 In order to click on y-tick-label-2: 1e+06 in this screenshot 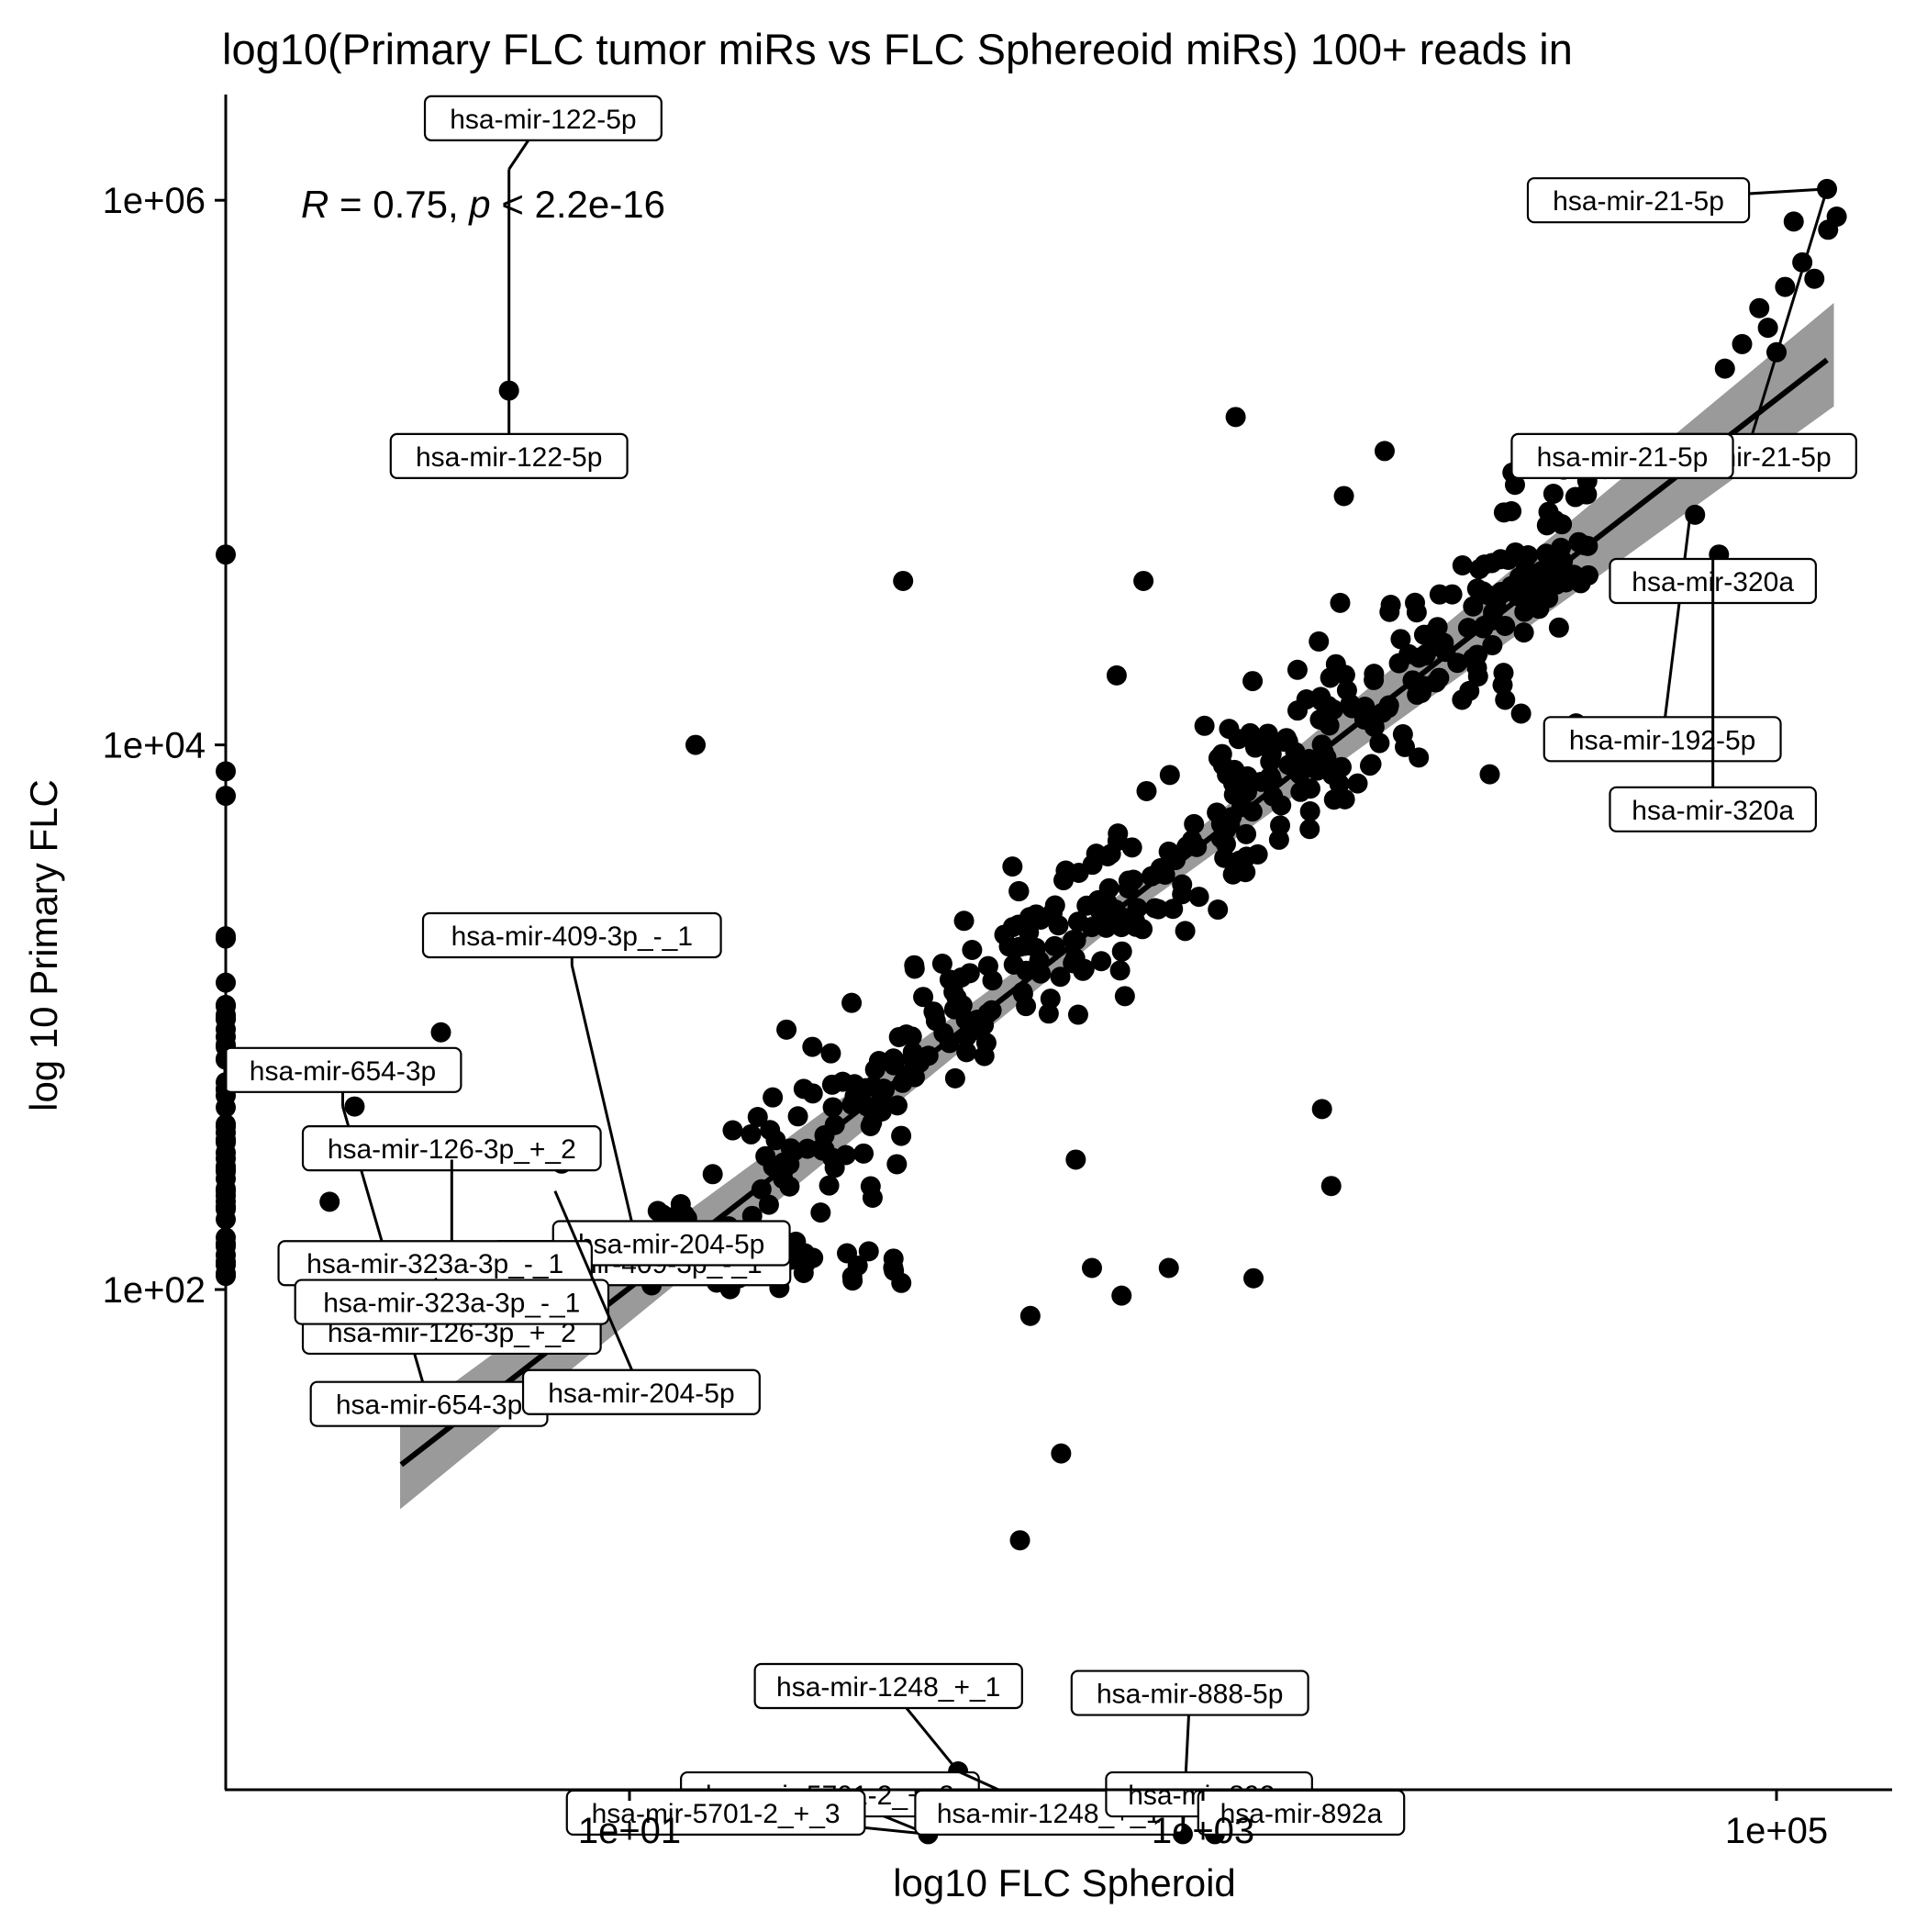, I will do `click(154, 201)`.